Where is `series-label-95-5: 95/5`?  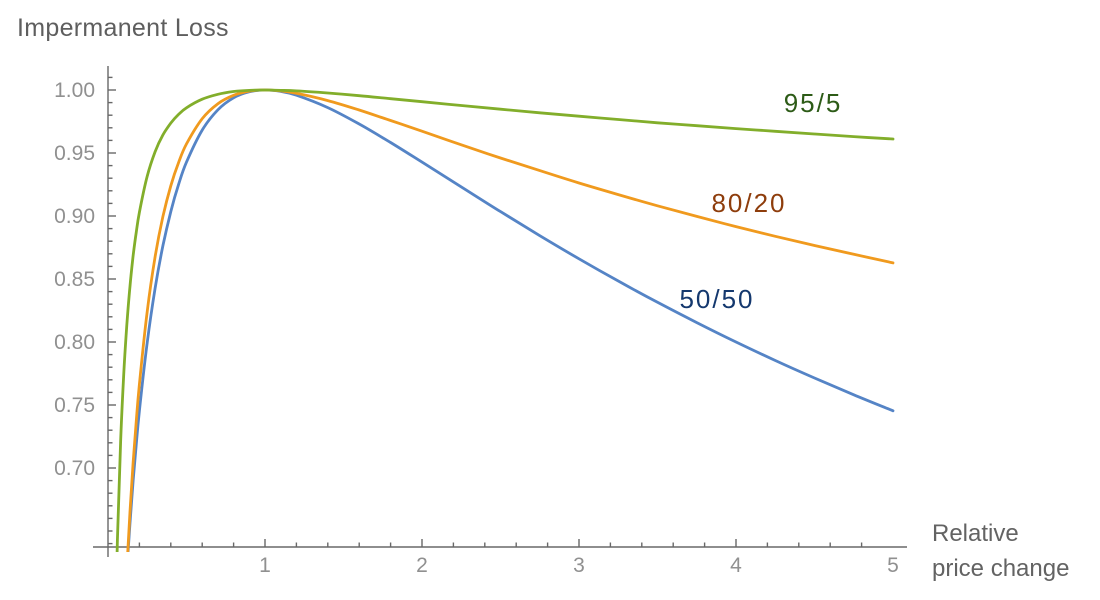
series-label-95-5: 95/5 is located at coordinates (813, 103).